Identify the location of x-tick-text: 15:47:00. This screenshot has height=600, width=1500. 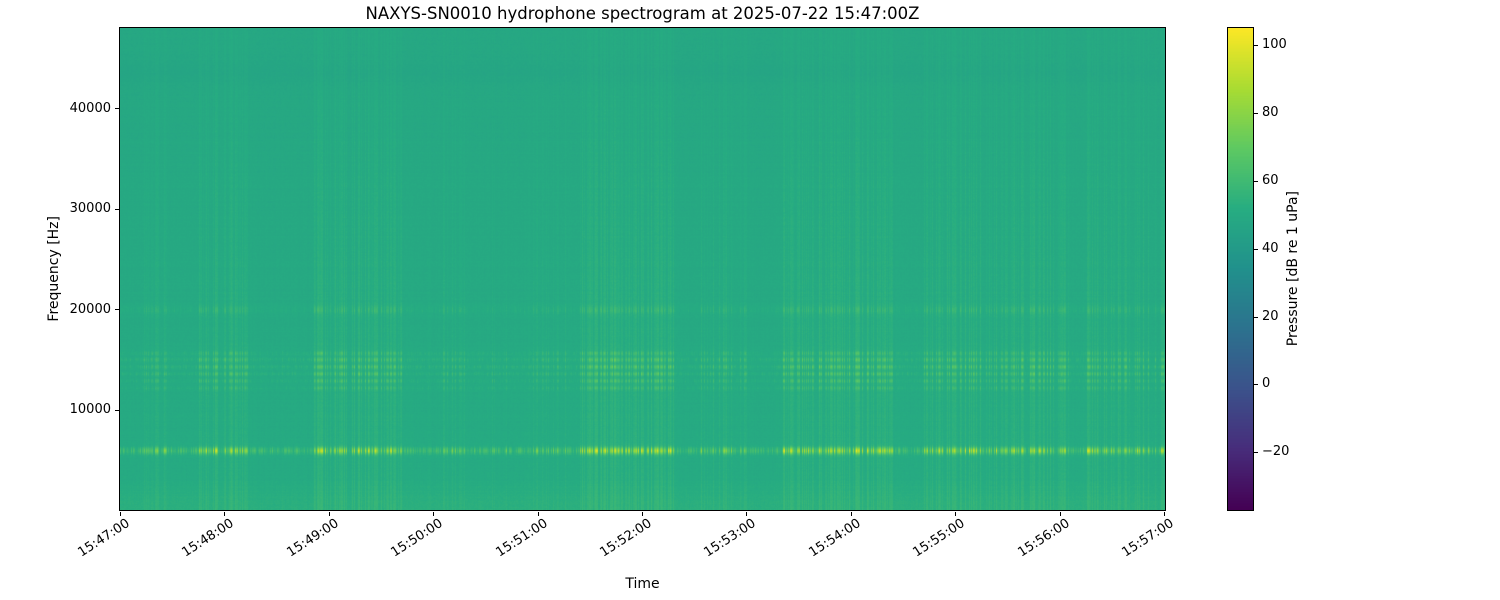
(104, 538).